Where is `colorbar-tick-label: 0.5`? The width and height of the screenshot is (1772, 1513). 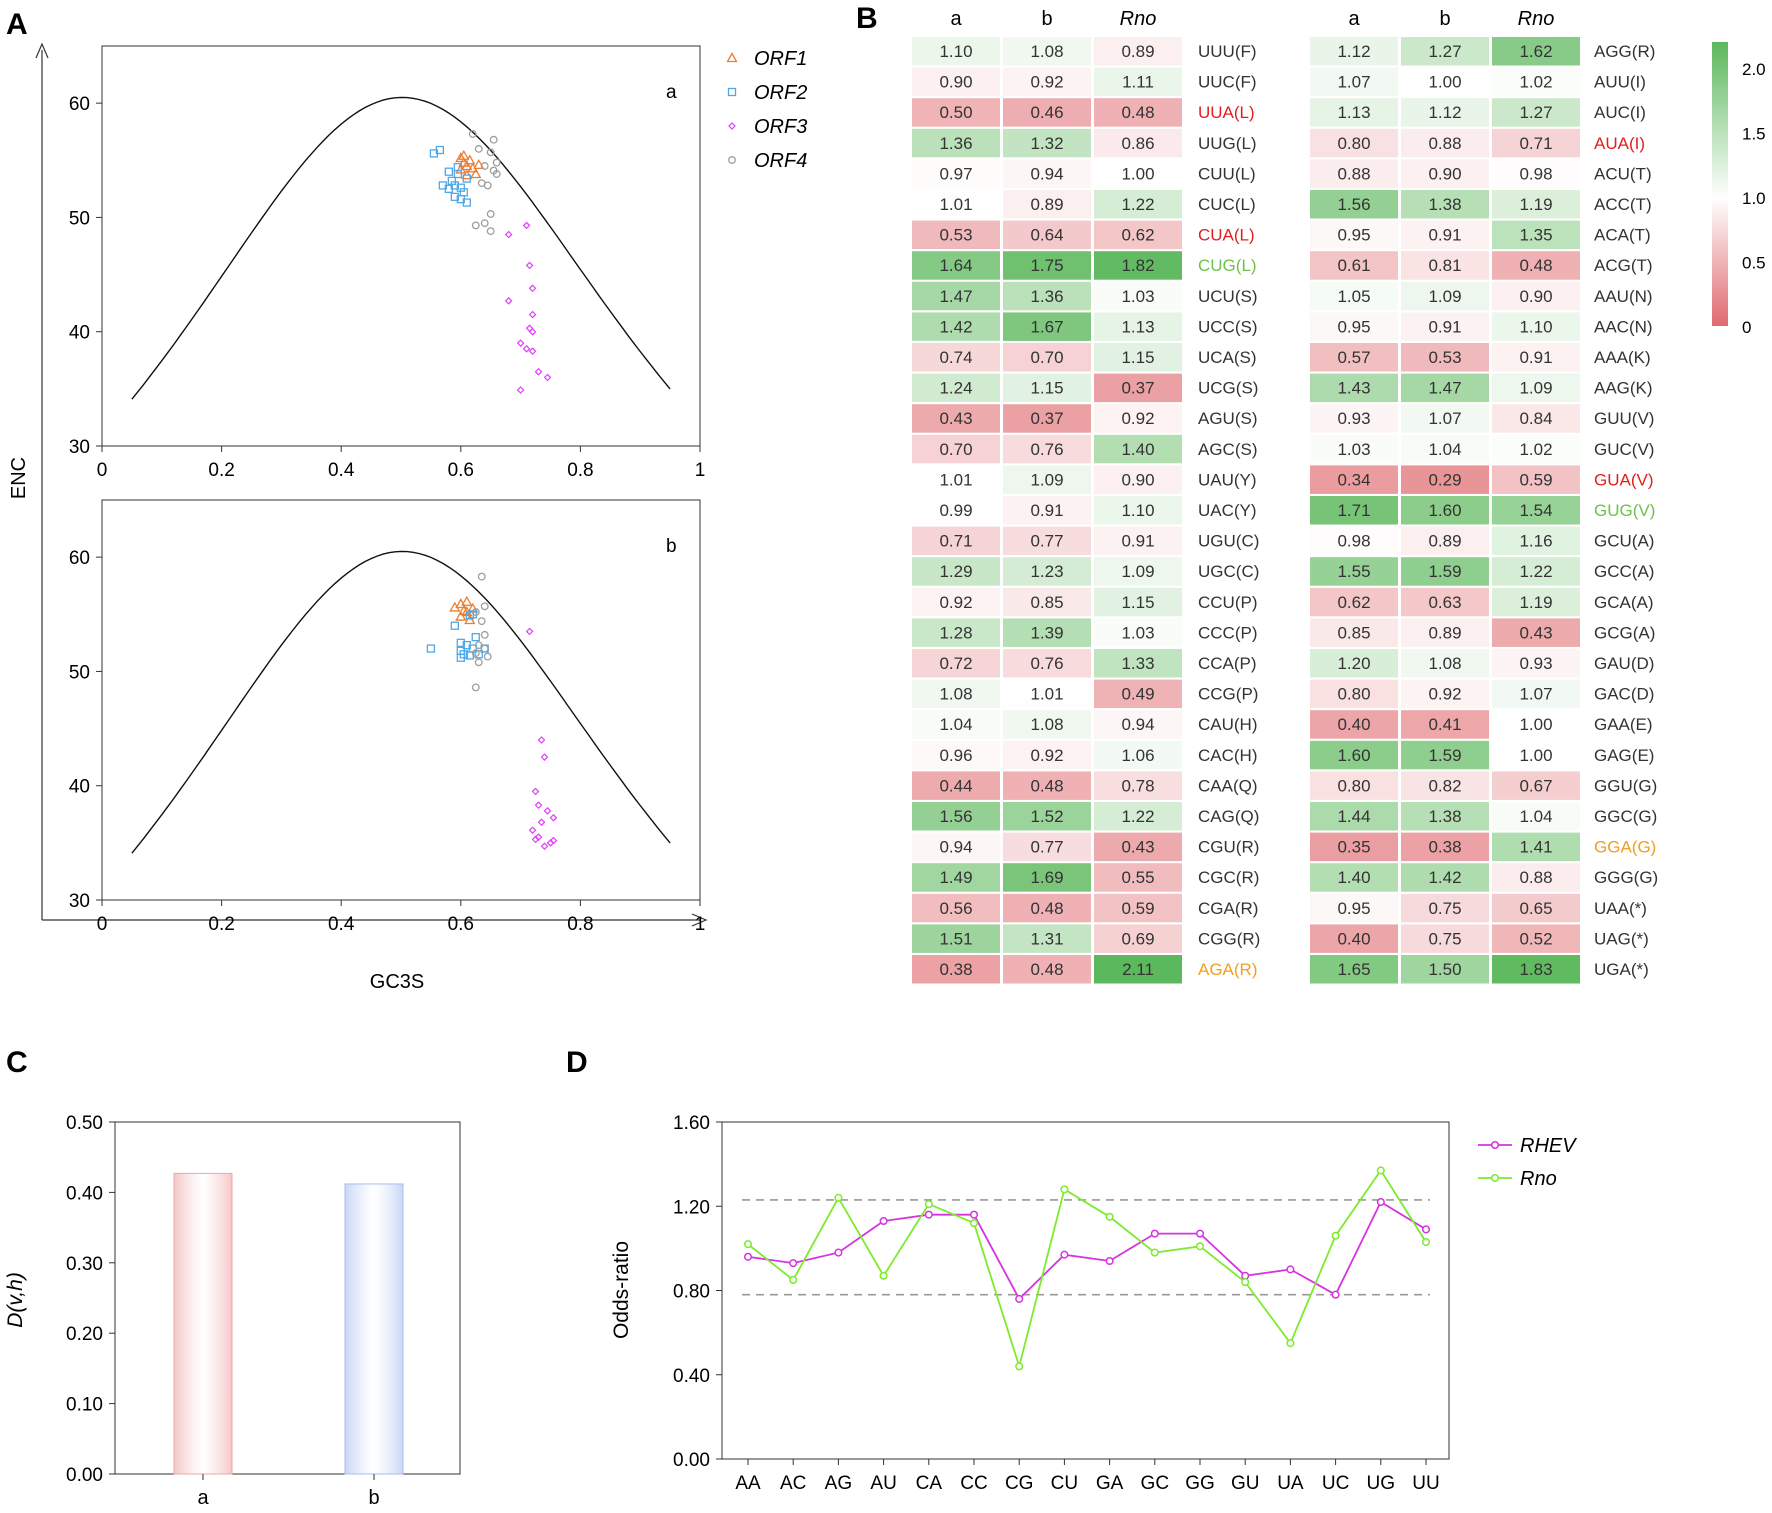 colorbar-tick-label: 0.5 is located at coordinates (1754, 262).